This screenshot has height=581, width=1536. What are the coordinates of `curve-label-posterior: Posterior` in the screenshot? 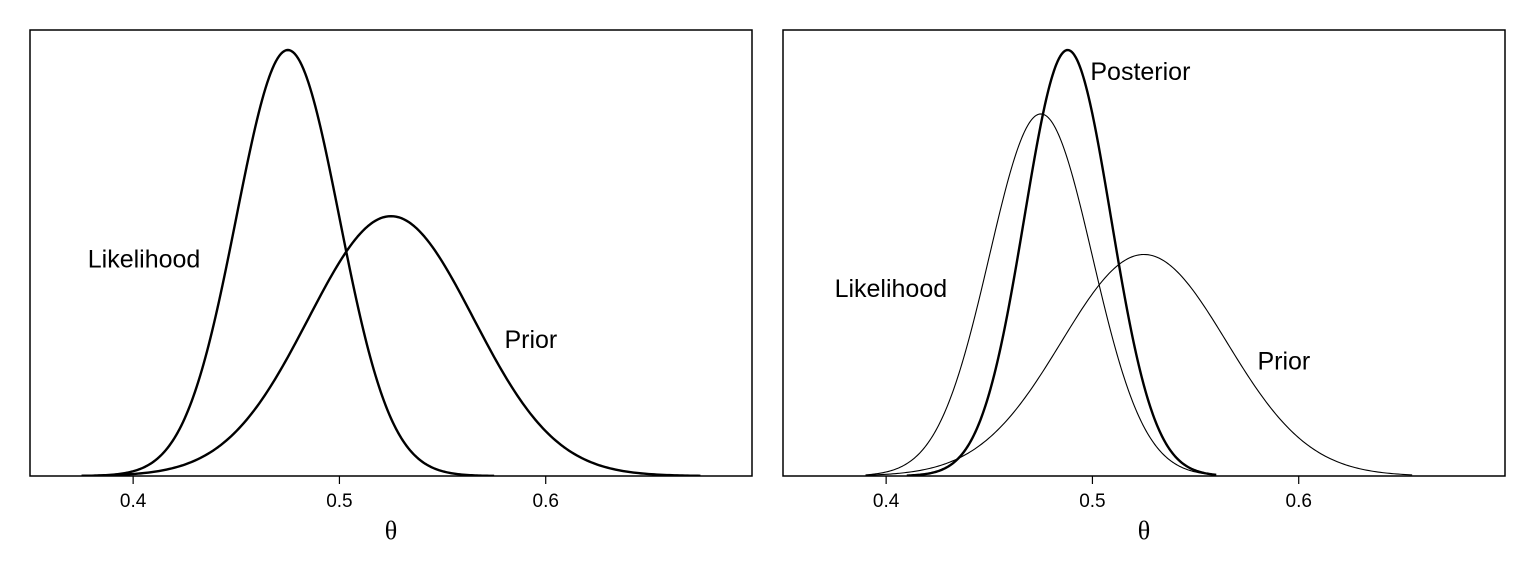 It's located at (1140, 72).